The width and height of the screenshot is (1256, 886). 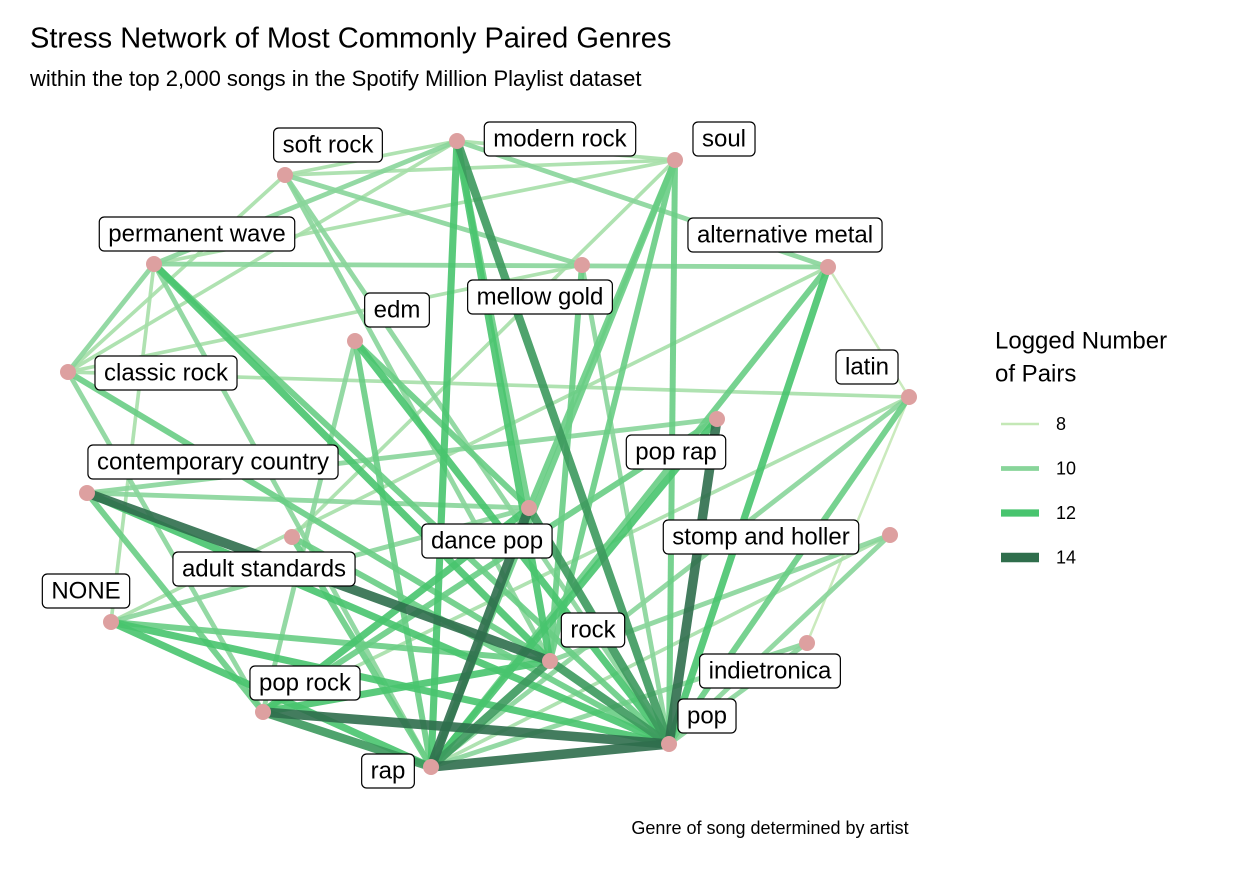 I want to click on node-label: dance pop, so click(x=487, y=540).